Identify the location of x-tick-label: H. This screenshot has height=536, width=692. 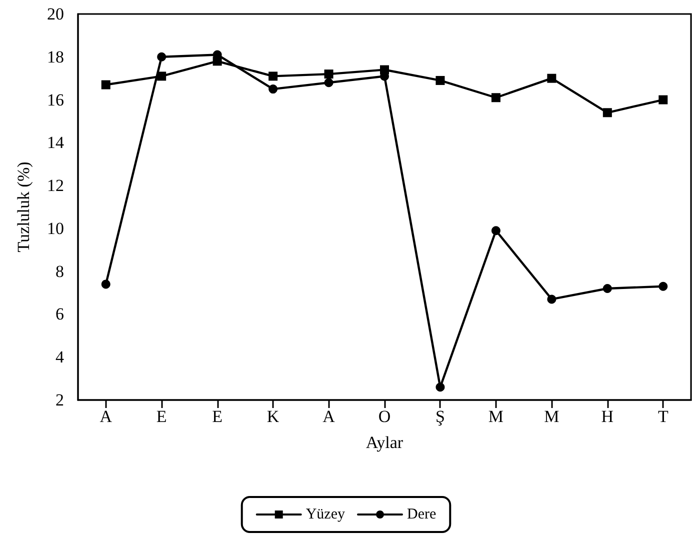
(607, 416).